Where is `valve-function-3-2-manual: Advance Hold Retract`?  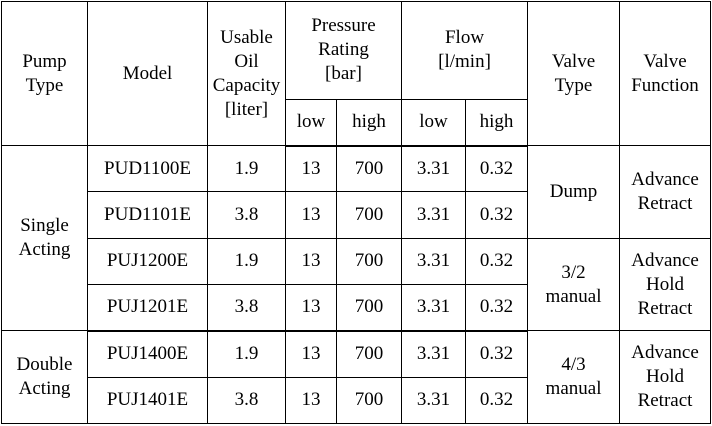
valve-function-3-2-manual: Advance Hold Retract is located at coordinates (665, 284).